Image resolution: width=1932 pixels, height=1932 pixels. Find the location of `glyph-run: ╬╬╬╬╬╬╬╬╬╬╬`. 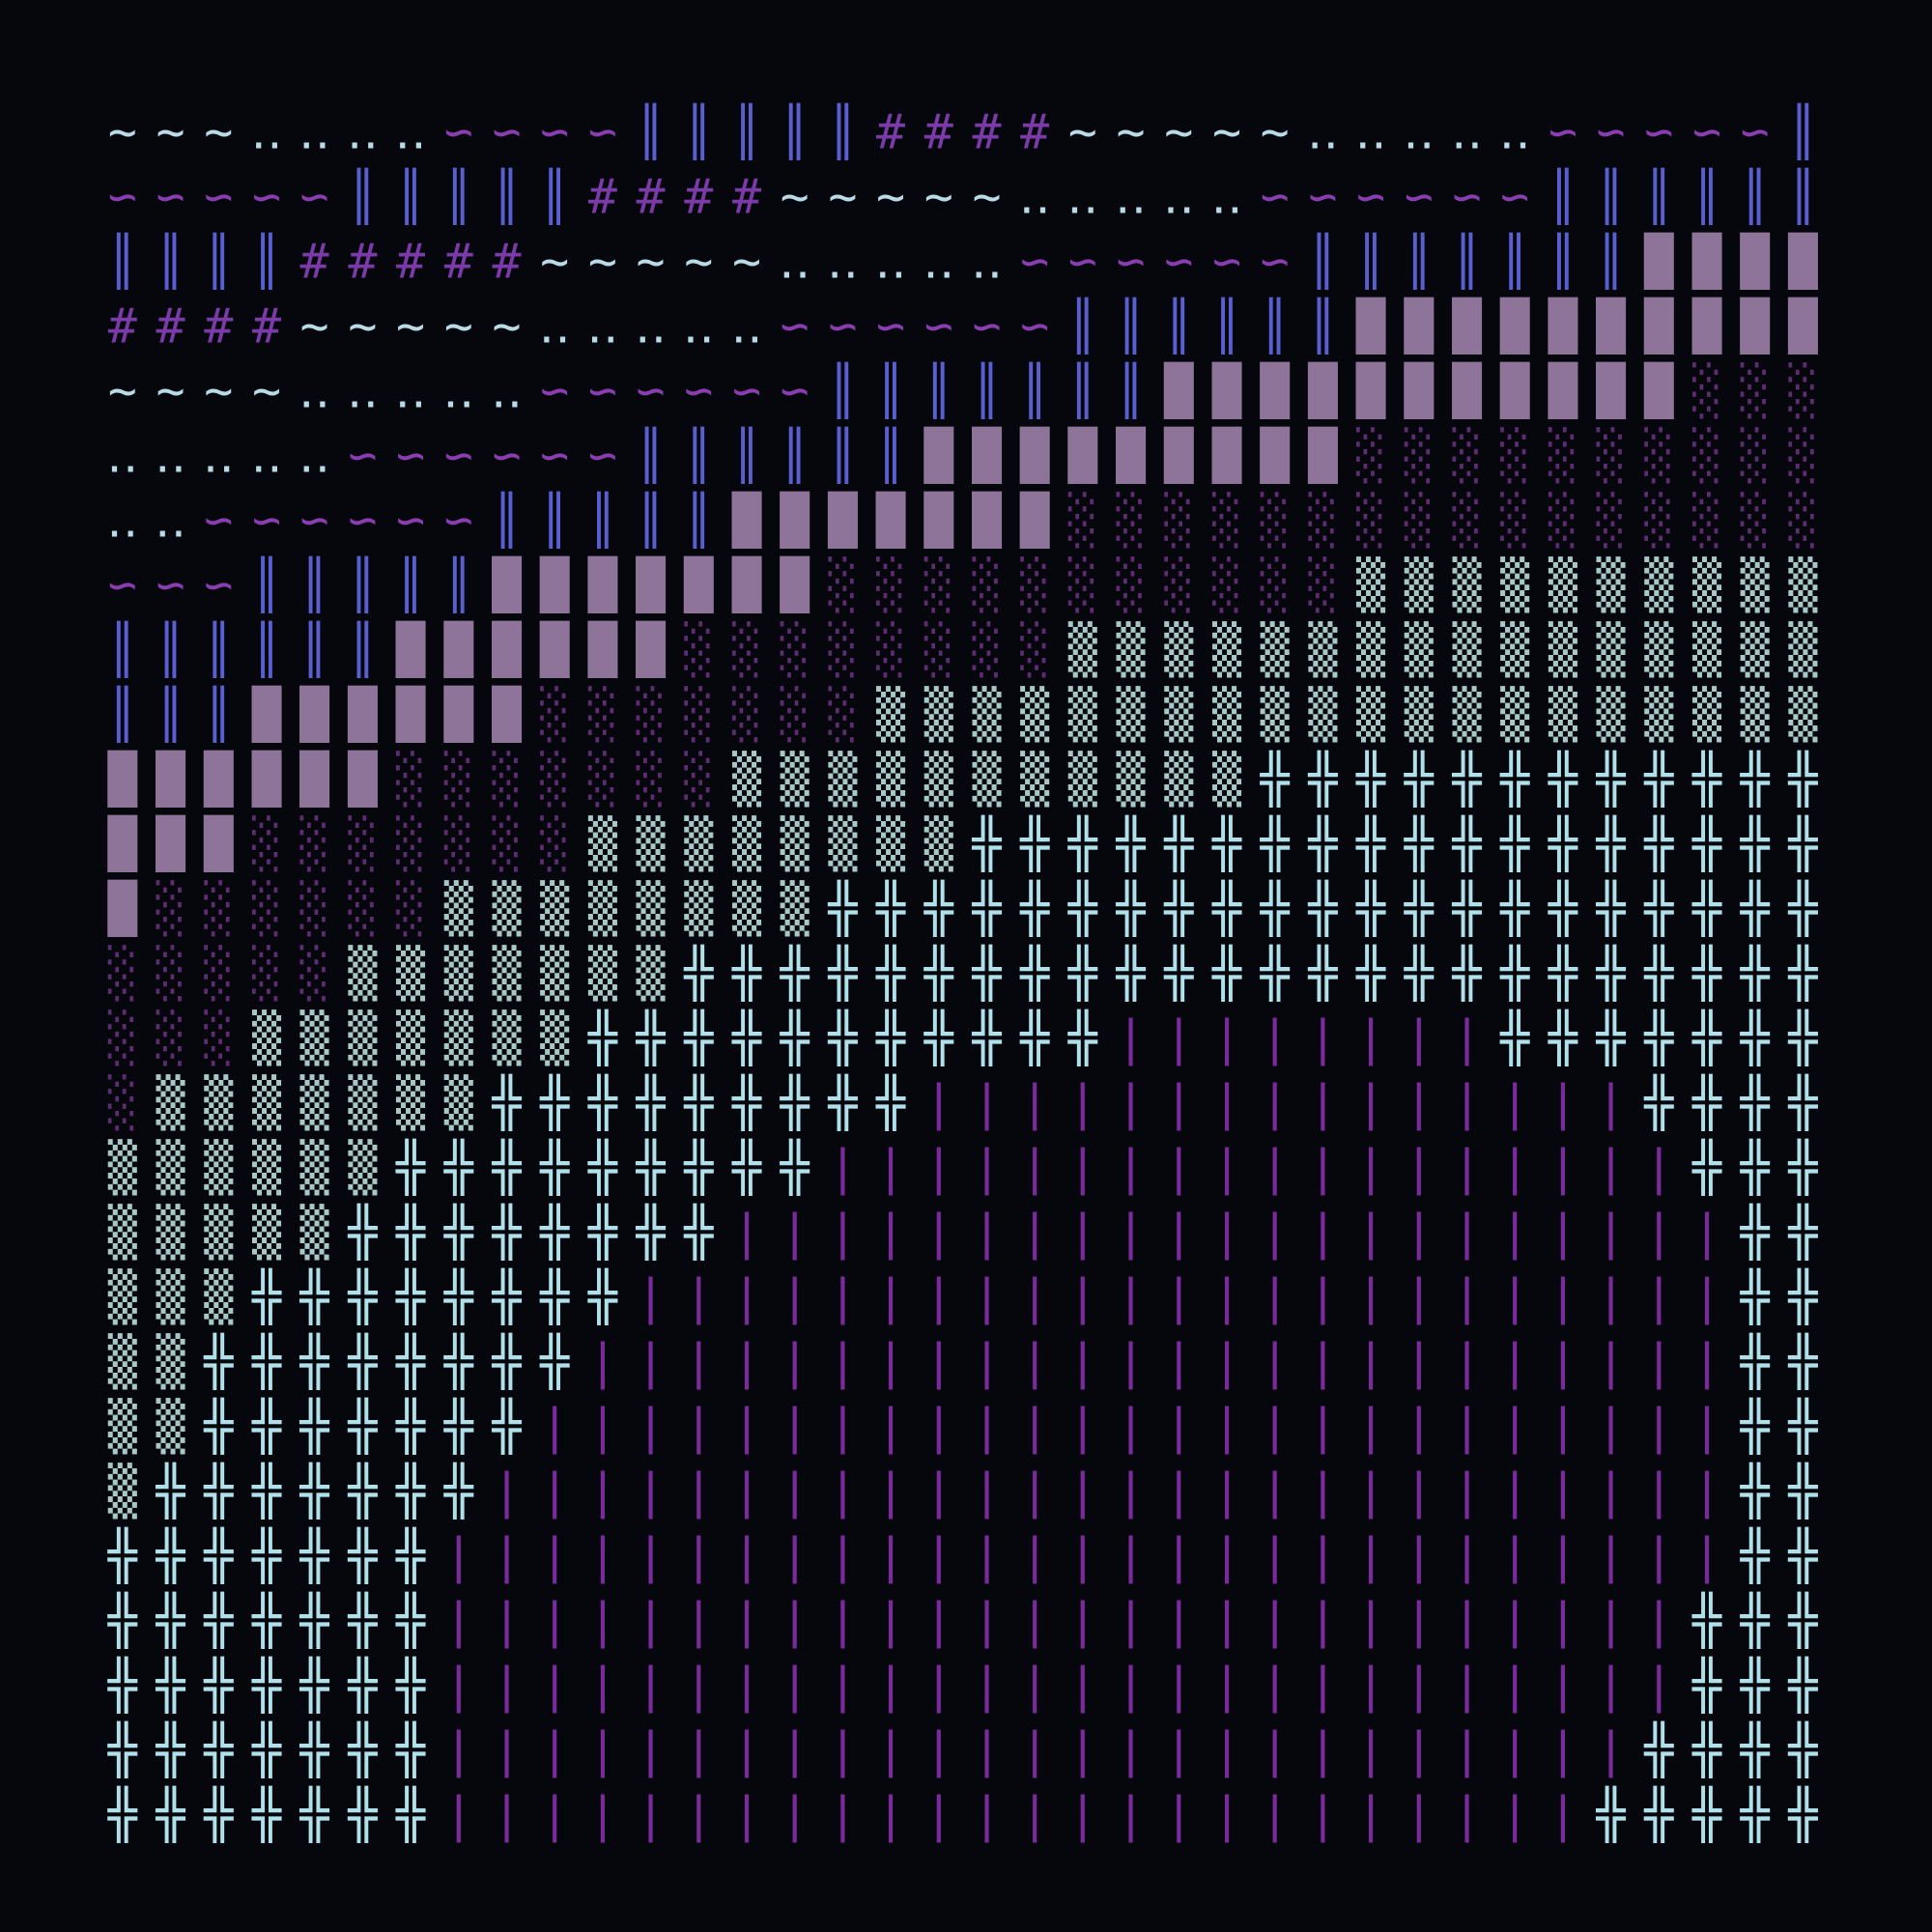

glyph-run: ╬╬╬╬╬╬╬╬╬╬╬ is located at coordinates (842, 1038).